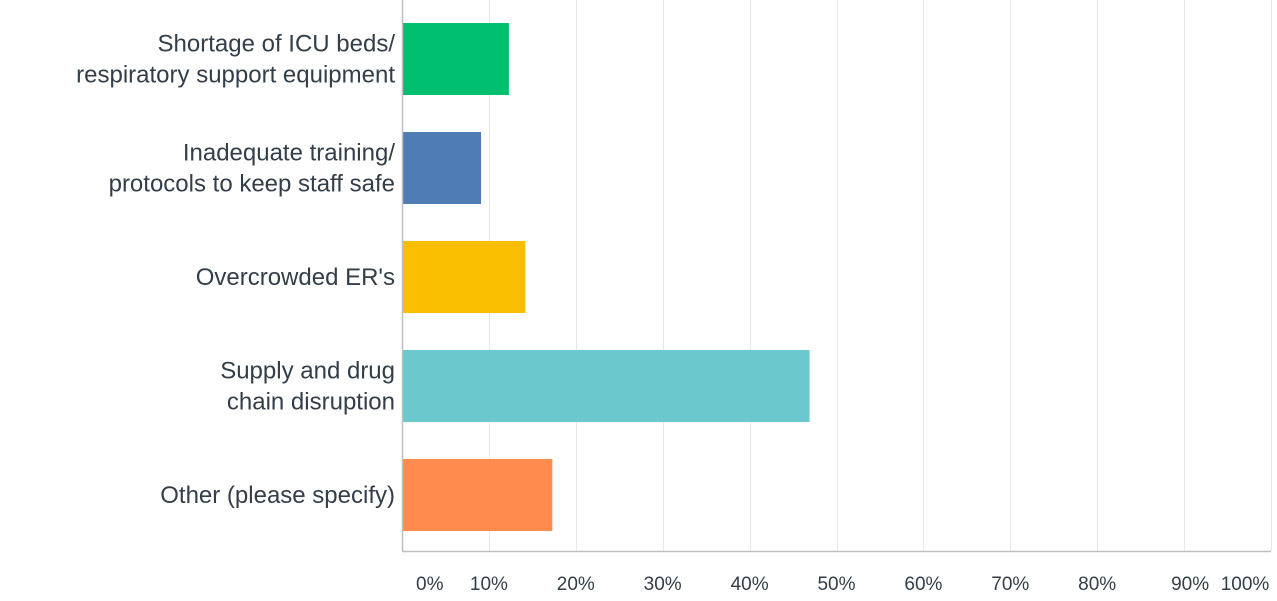 The image size is (1277, 601). Describe the element at coordinates (235, 75) in the screenshot. I see `category-label-line: respiratory support equipment` at that location.